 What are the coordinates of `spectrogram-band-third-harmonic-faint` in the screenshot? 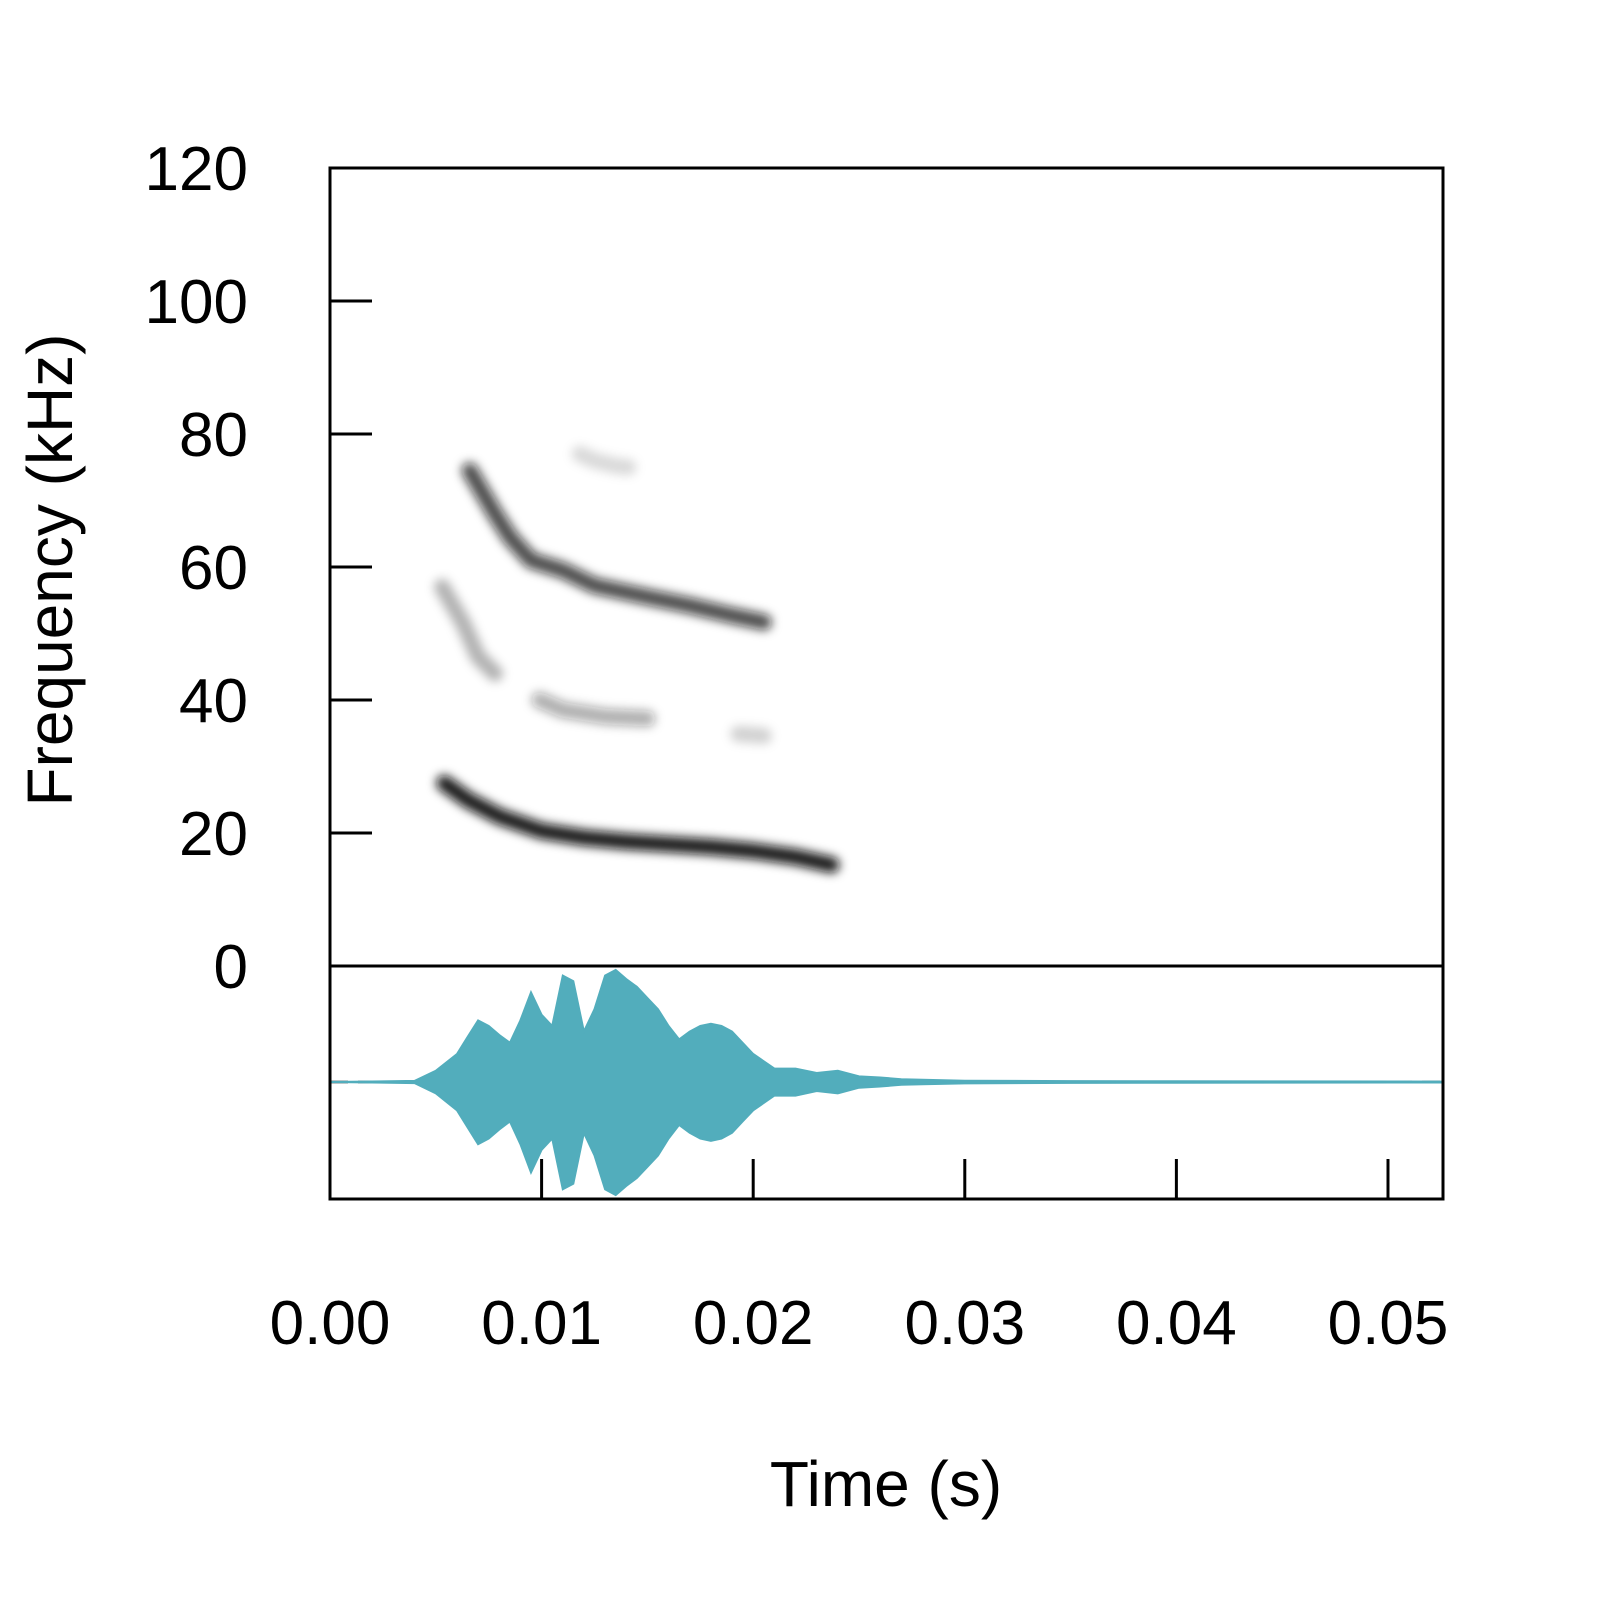 It's located at (604, 460).